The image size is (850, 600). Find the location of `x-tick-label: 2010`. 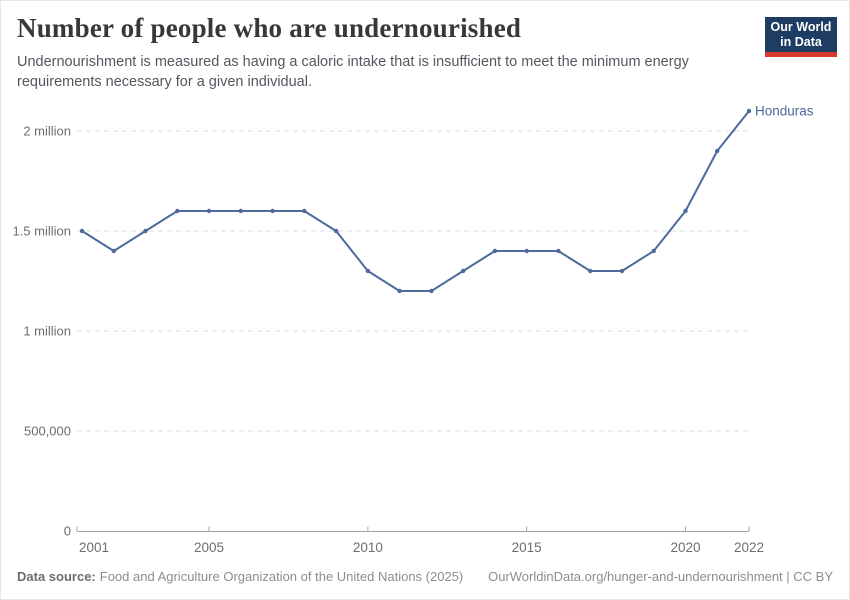

x-tick-label: 2010 is located at coordinates (368, 547).